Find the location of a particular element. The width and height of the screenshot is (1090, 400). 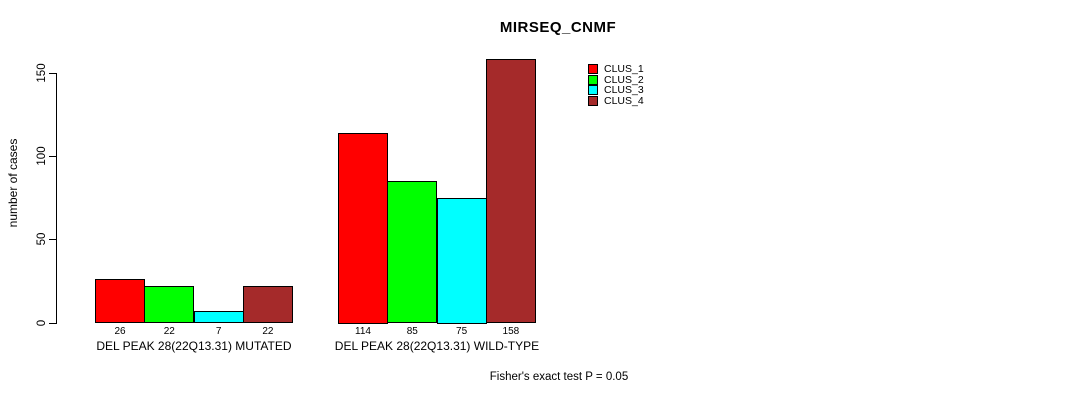

legend-label: CLUS_1 is located at coordinates (624, 69).